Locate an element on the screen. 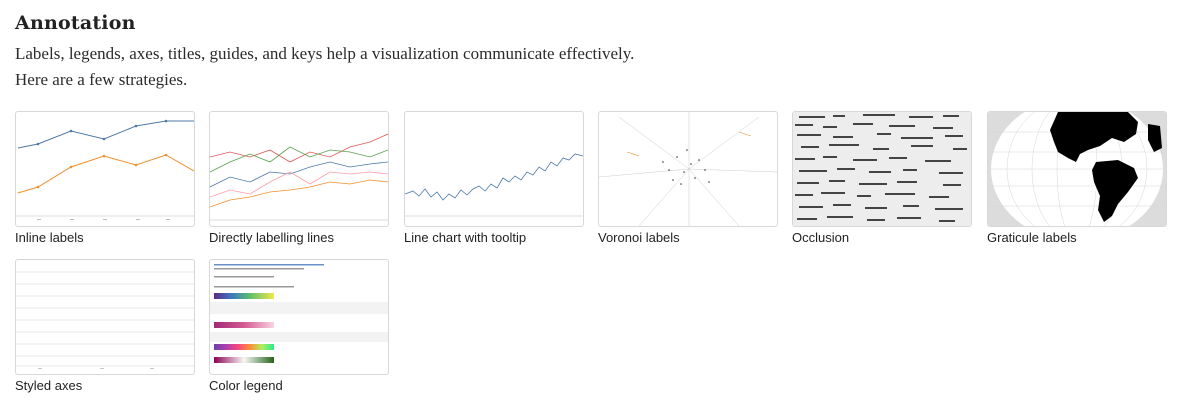 Image resolution: width=1189 pixels, height=408 pixels. card-graticule-labels: Graticule labels is located at coordinates (1077, 178).